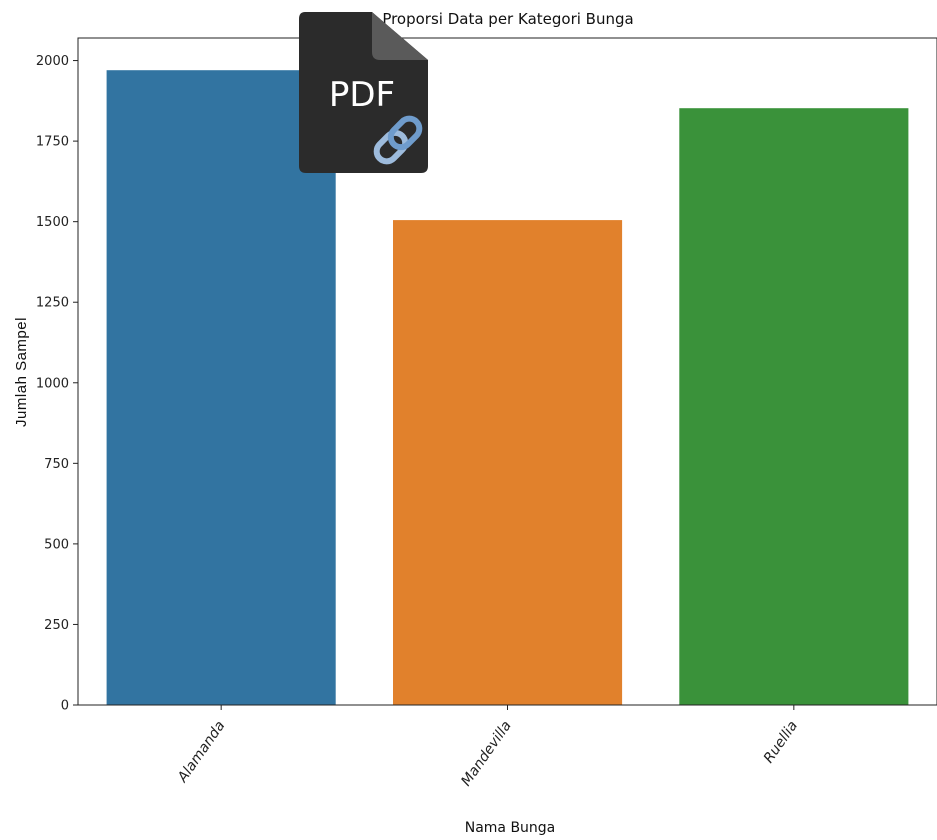 The image size is (937, 840). Describe the element at coordinates (510, 828) in the screenshot. I see `x-axis-label: Nama Bunga` at that location.